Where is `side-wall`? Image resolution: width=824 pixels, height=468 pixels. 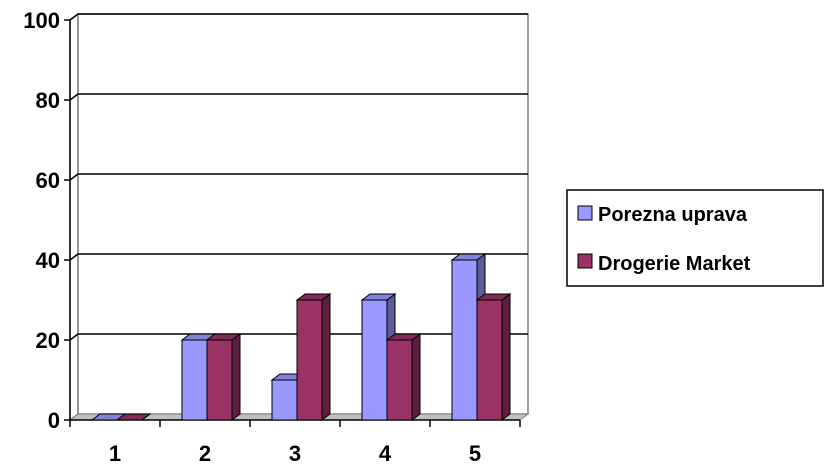
side-wall is located at coordinates (74, 217).